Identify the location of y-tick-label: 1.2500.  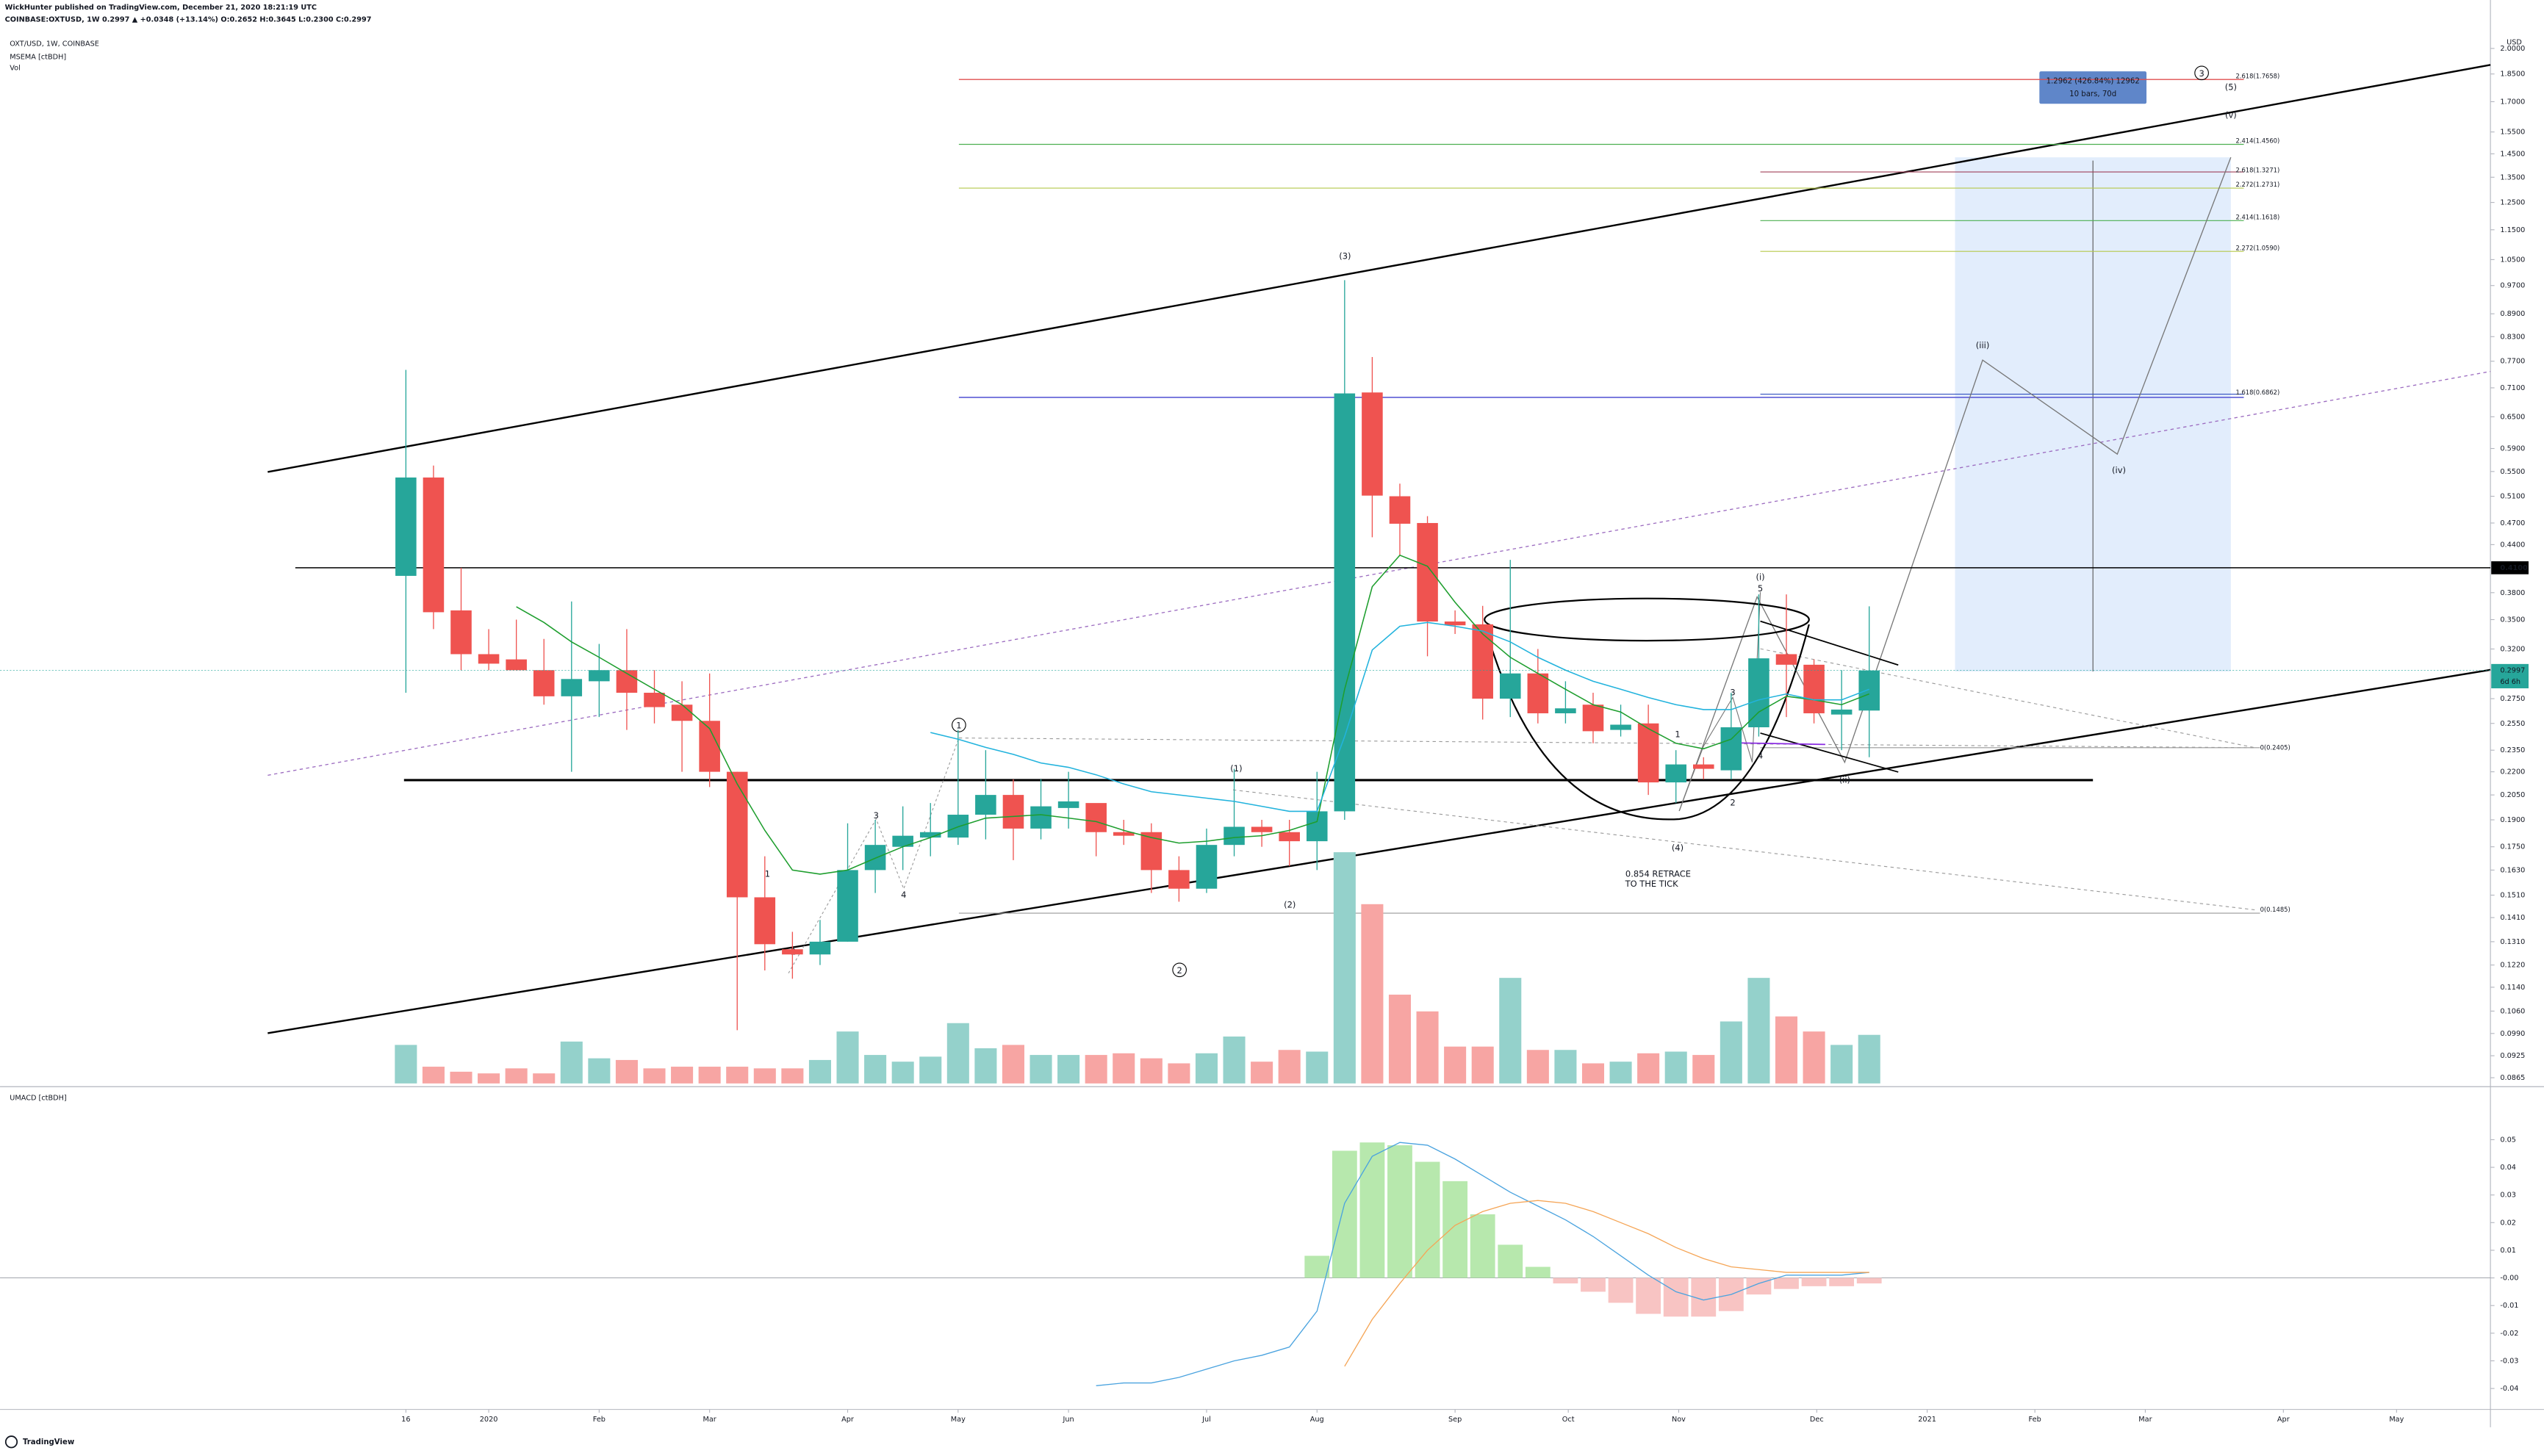
(2512, 203).